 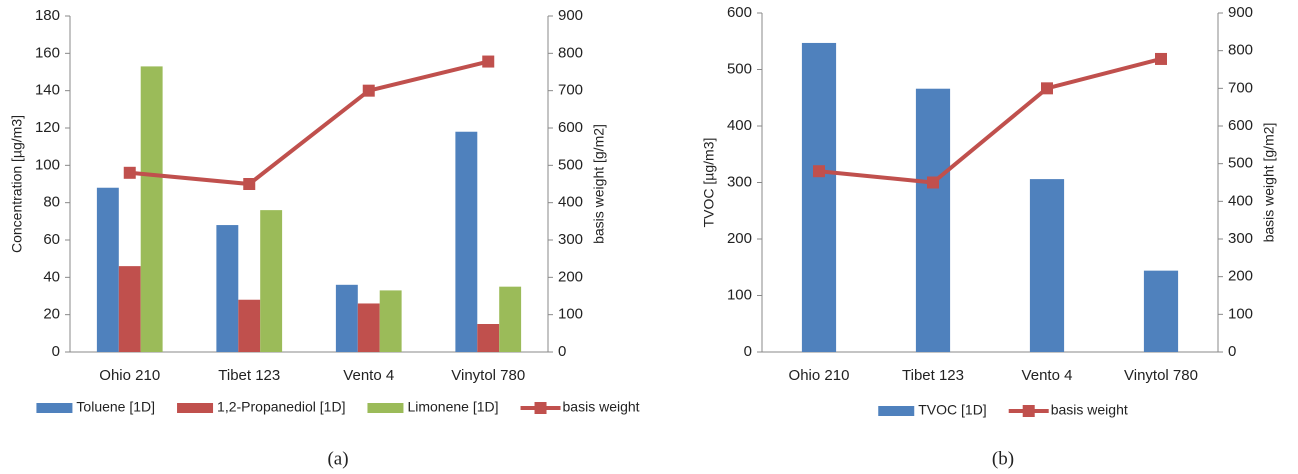 What do you see at coordinates (739, 68) in the screenshot?
I see `y-tick-label: 500` at bounding box center [739, 68].